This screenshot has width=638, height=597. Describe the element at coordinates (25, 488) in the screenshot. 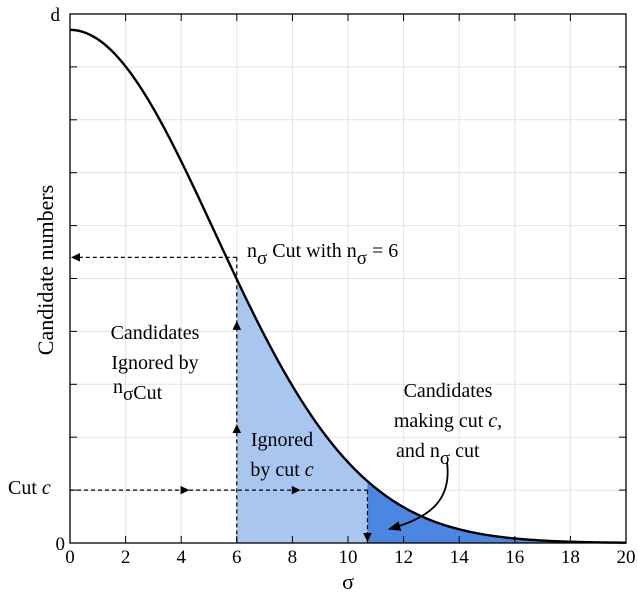

I see `cut-c-text: Cut` at that location.